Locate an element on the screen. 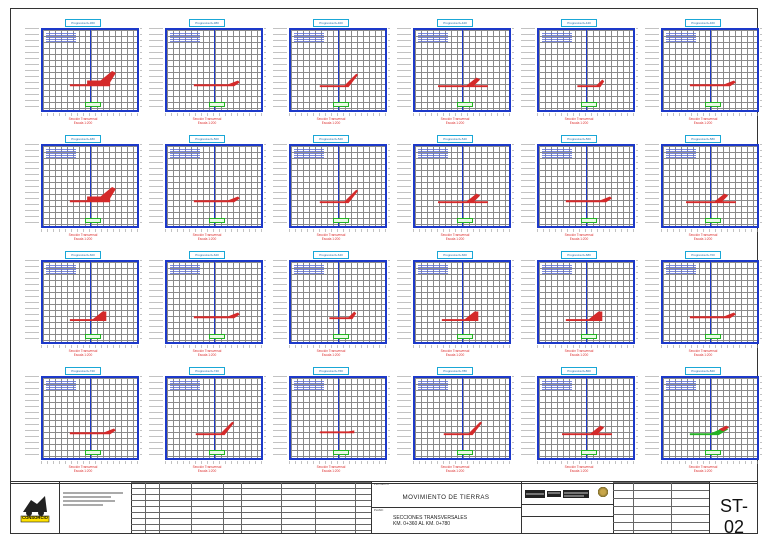 The image size is (768, 542). company-info-cell is located at coordinates (95, 507).